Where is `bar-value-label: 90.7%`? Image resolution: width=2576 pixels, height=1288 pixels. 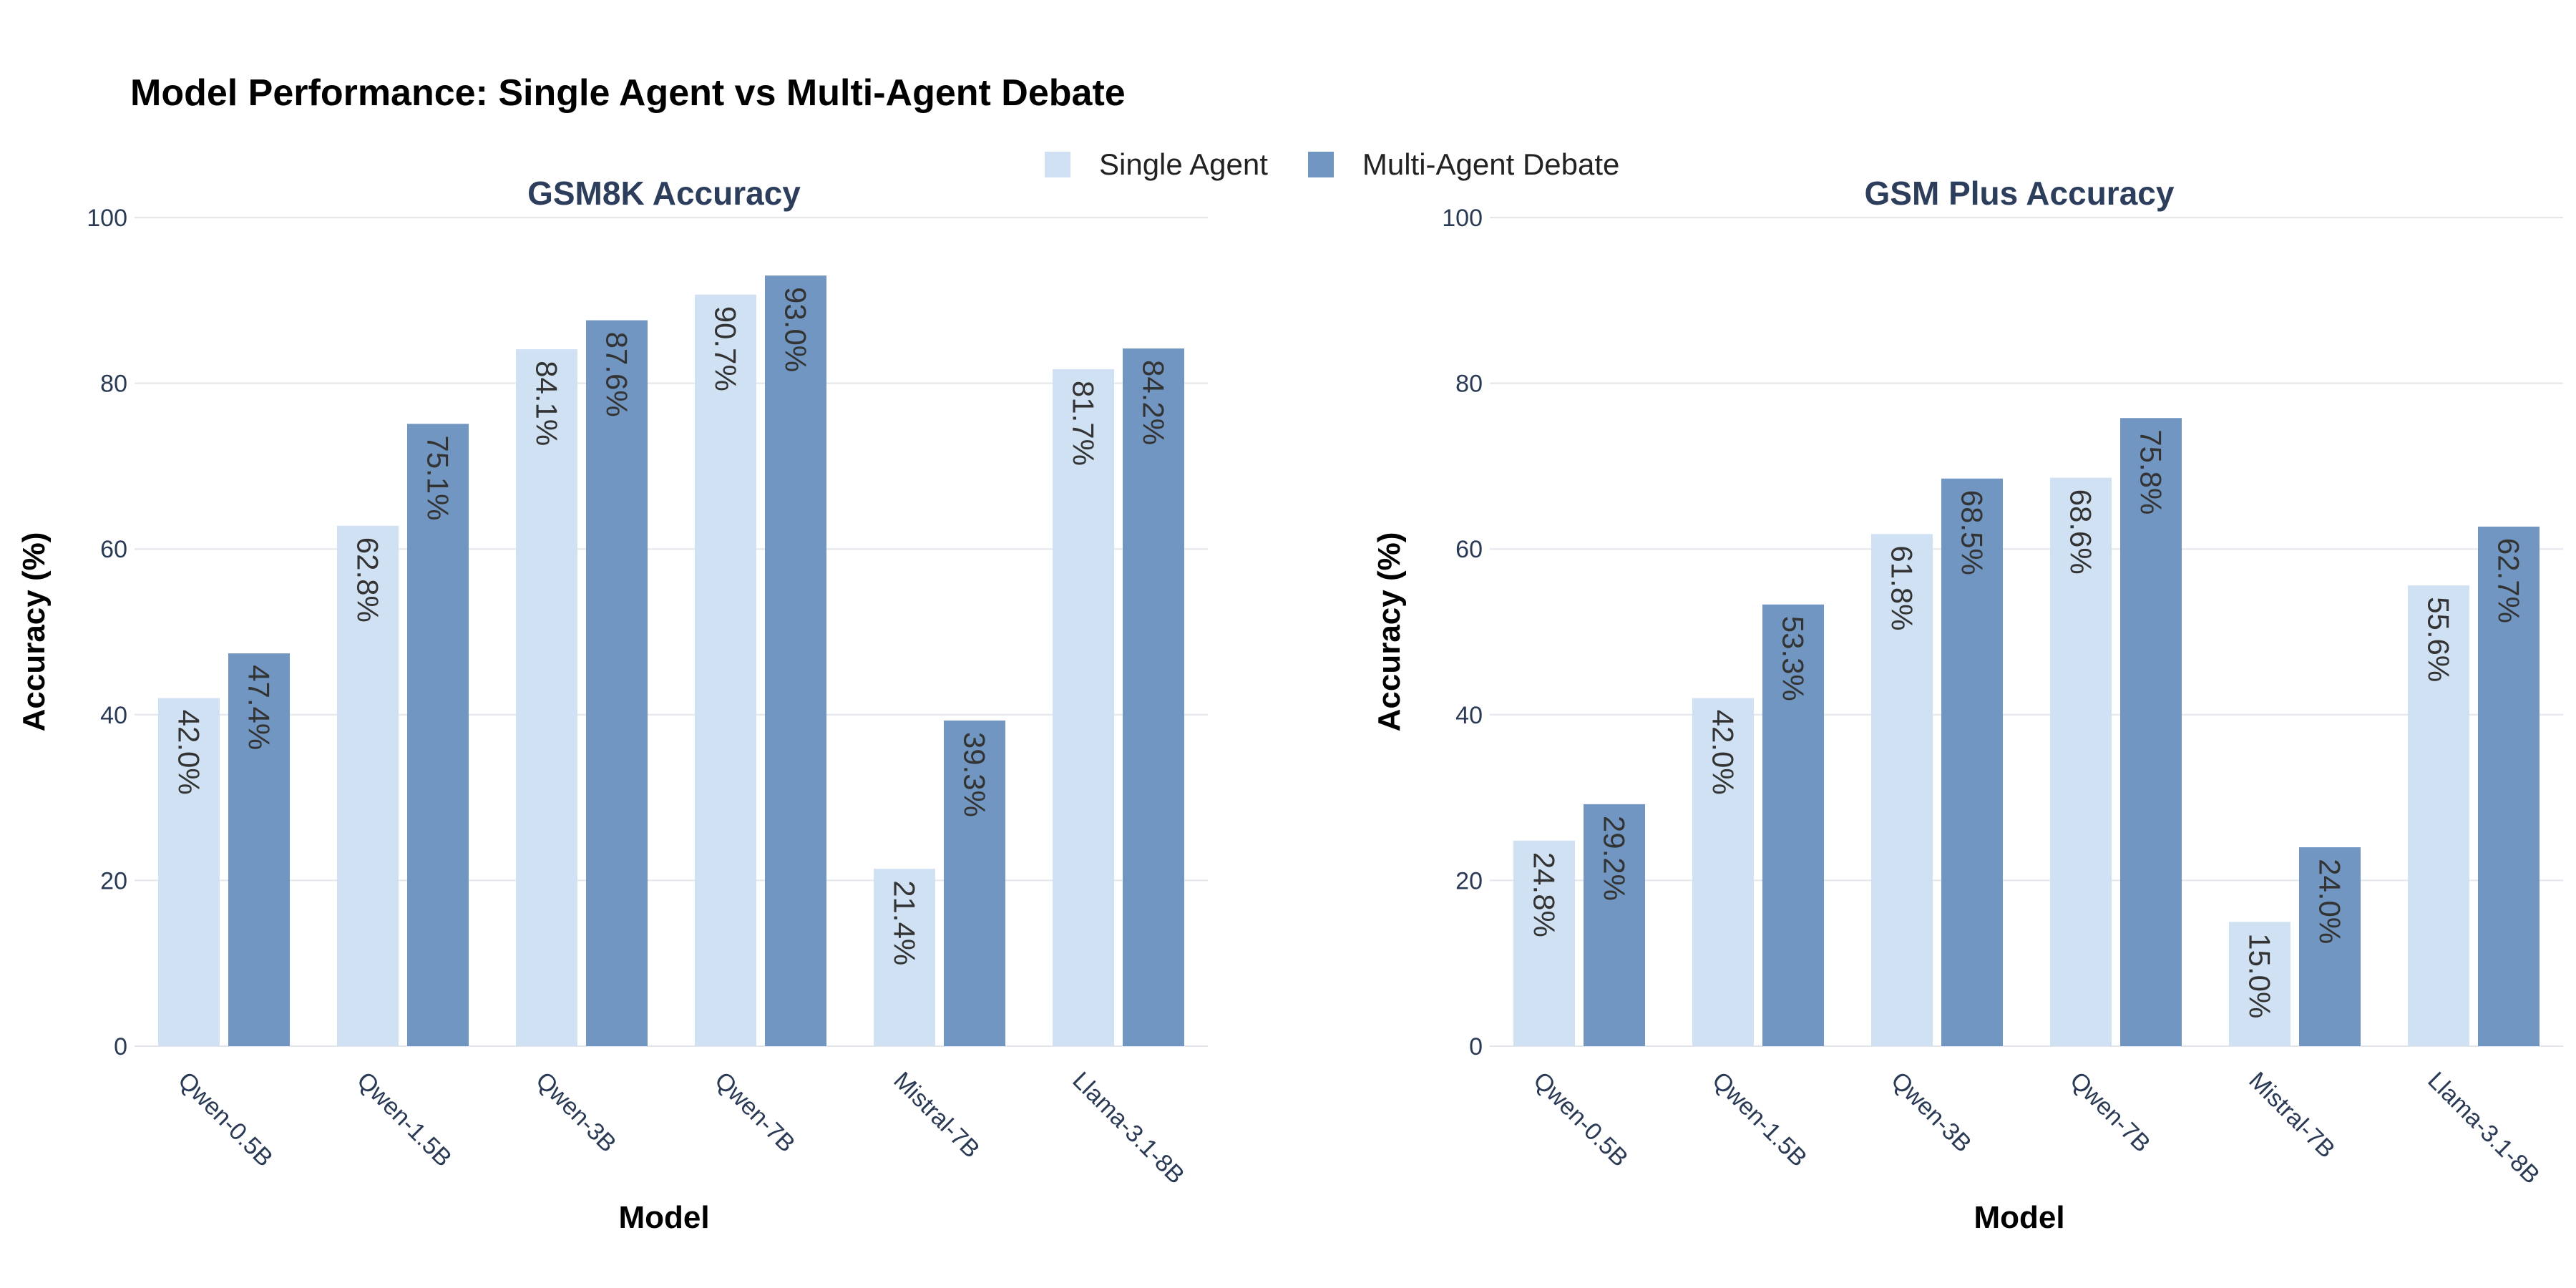 bar-value-label: 90.7% is located at coordinates (726, 348).